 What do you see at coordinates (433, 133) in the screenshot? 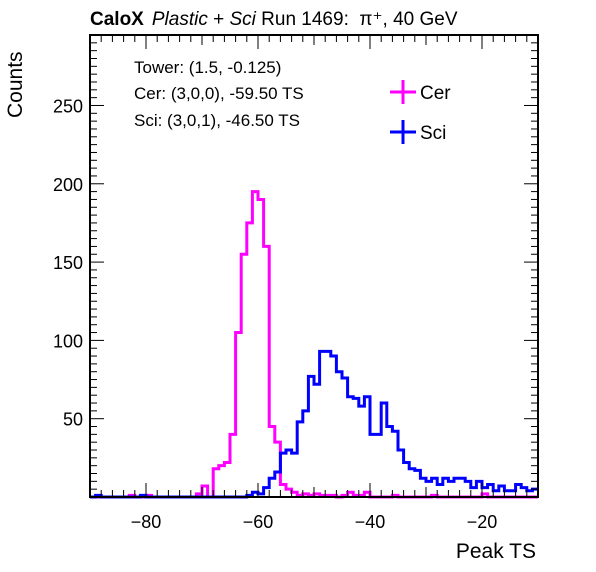
I see `legend-sci-label: Sci` at bounding box center [433, 133].